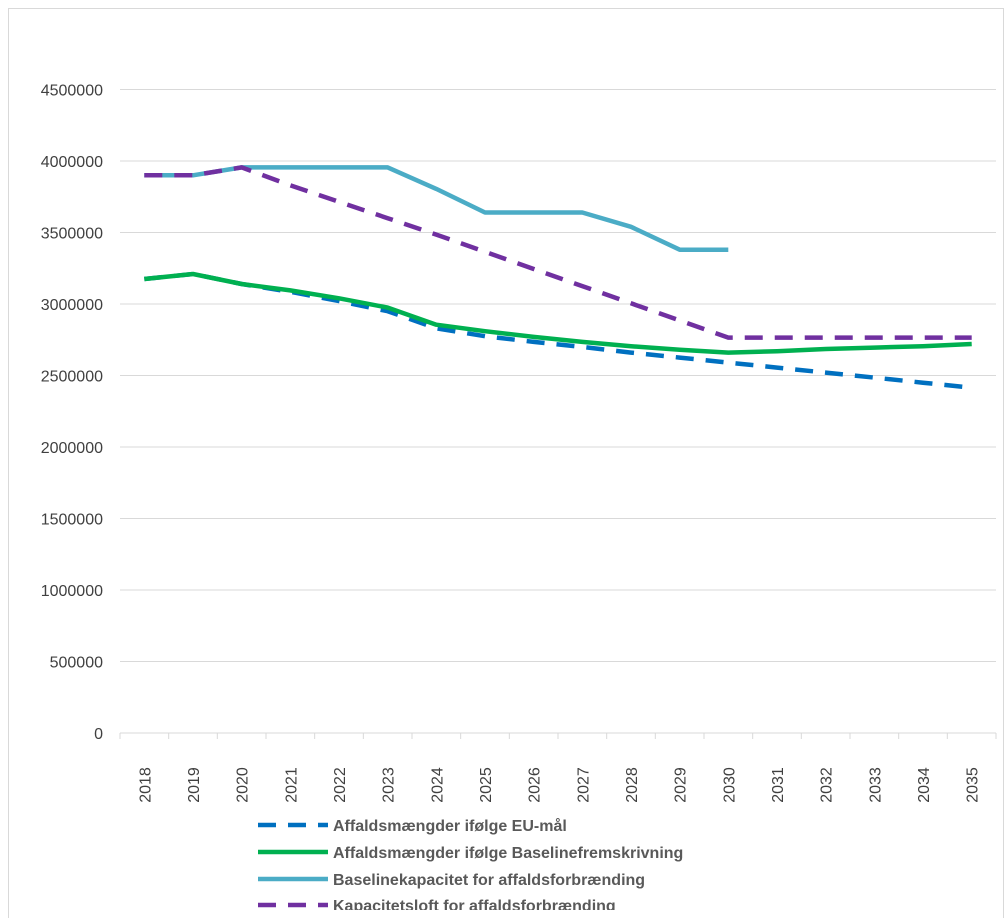 The image size is (1005, 918). I want to click on x-tick-label: 2023, so click(389, 785).